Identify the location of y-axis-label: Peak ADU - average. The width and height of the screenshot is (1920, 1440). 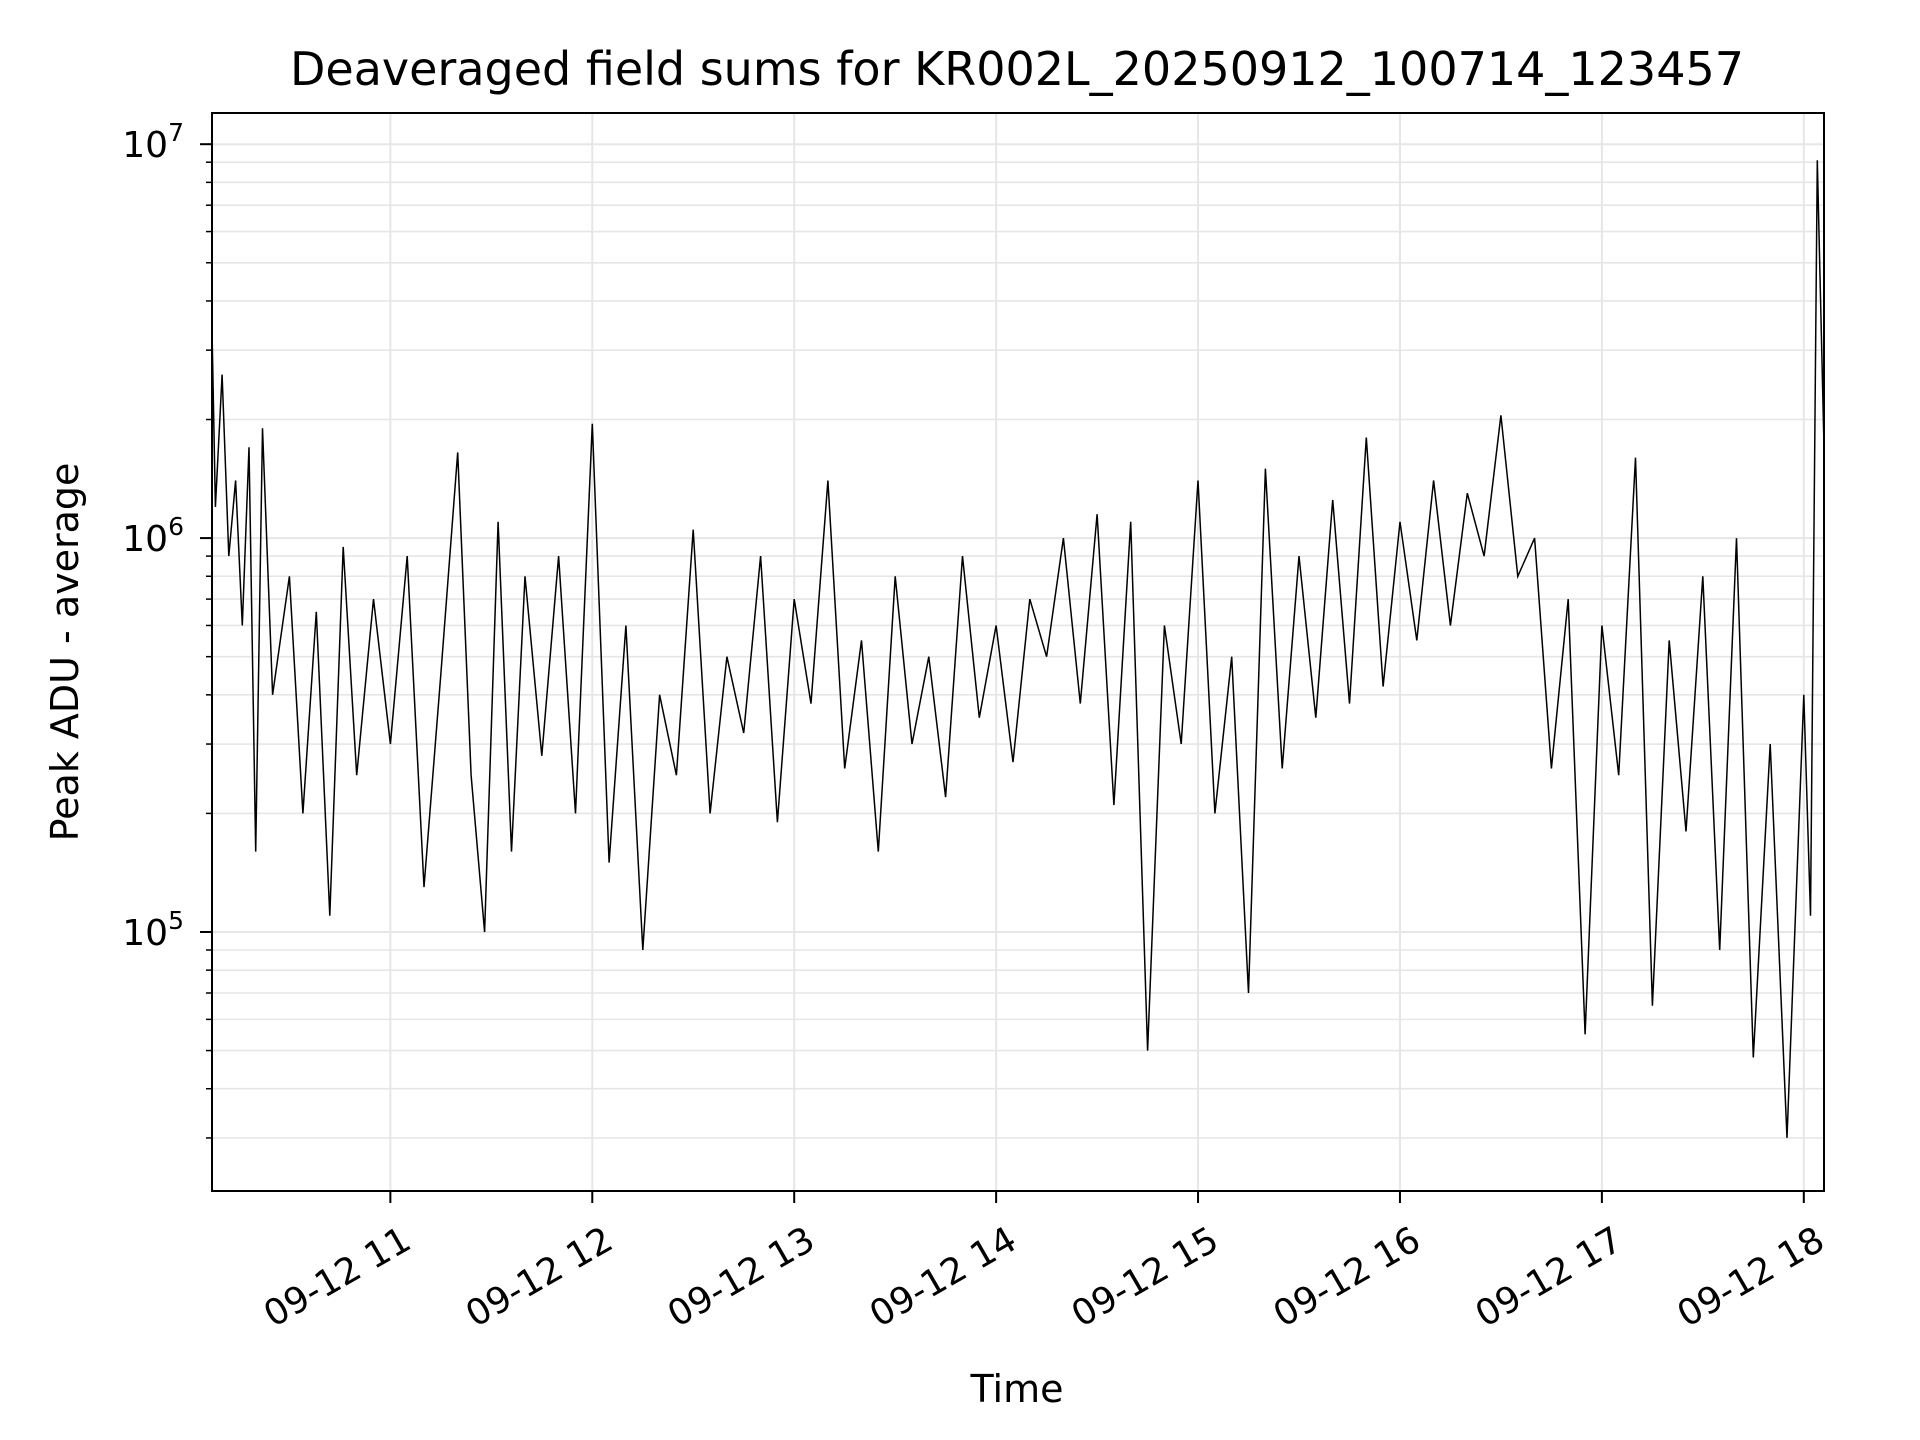
(65, 652).